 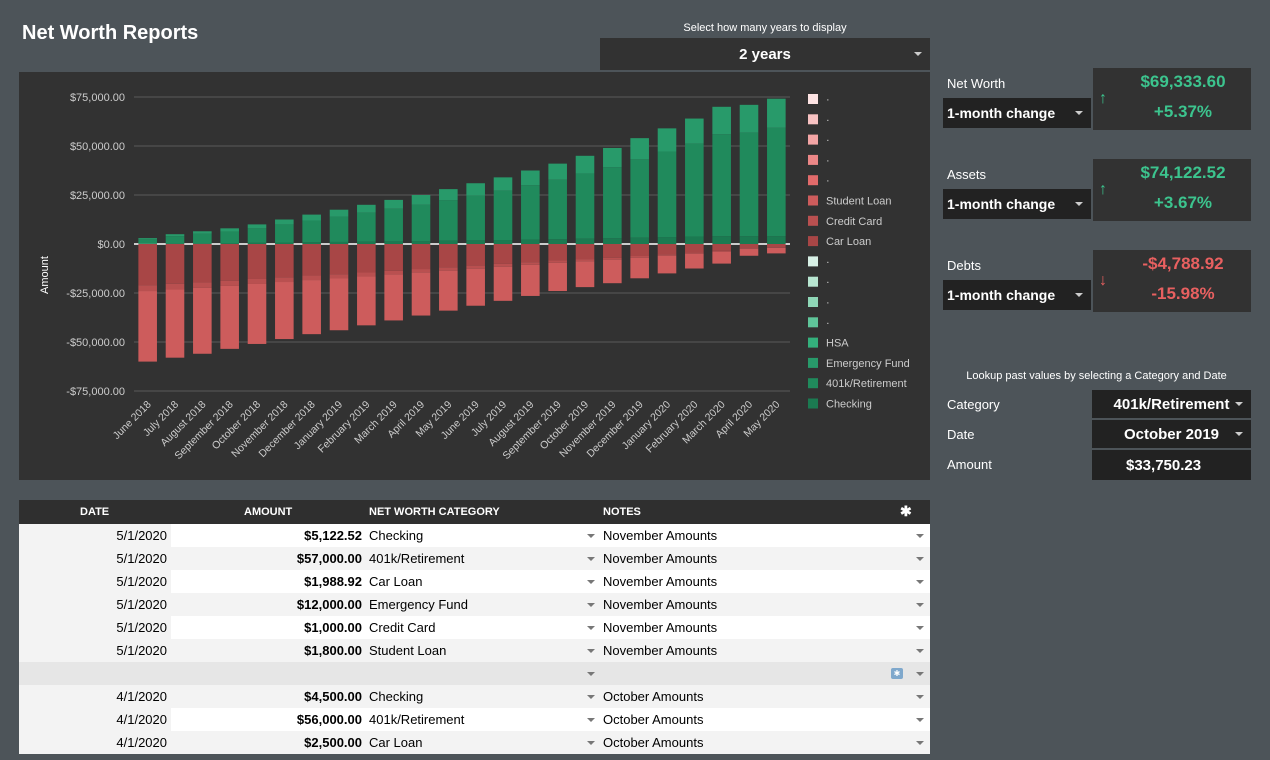 What do you see at coordinates (95, 512) in the screenshot?
I see `header-date: DATE` at bounding box center [95, 512].